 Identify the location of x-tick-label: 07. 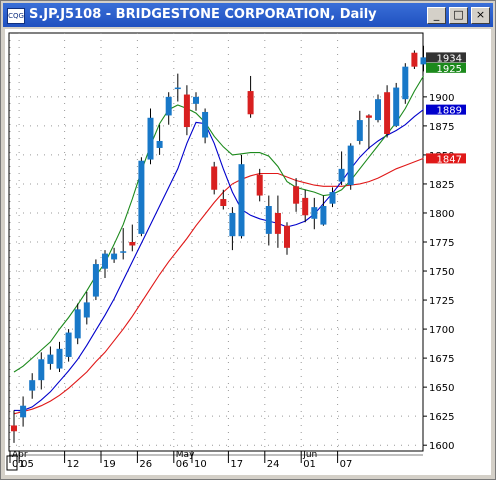
(346, 464).